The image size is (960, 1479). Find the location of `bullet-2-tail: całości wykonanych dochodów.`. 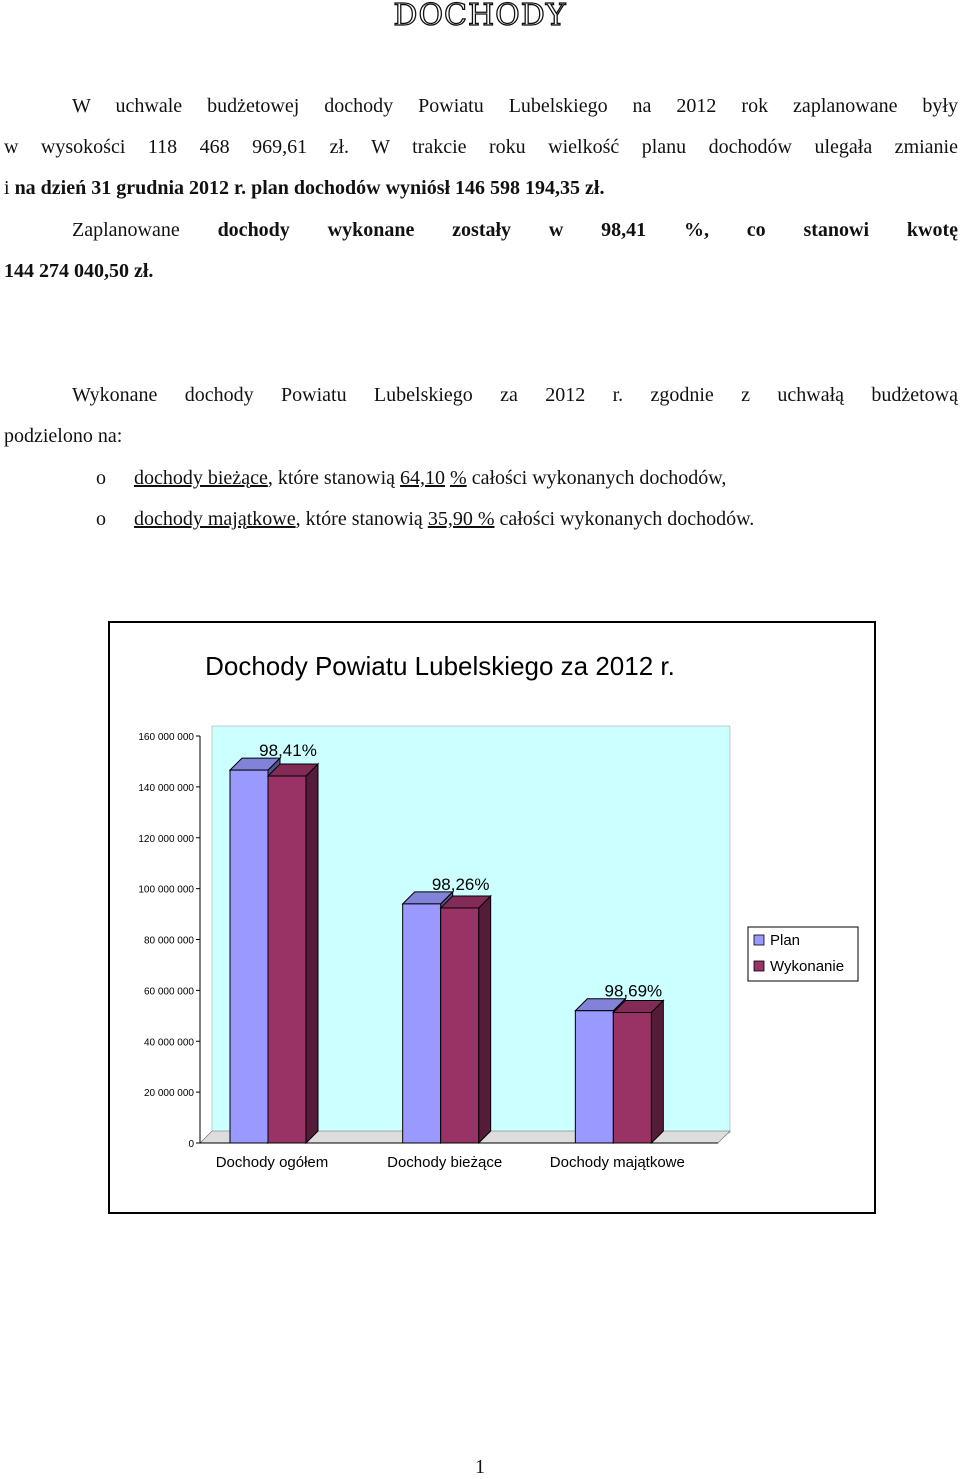

bullet-2-tail: całości wykonanych dochodów. is located at coordinates (624, 519).